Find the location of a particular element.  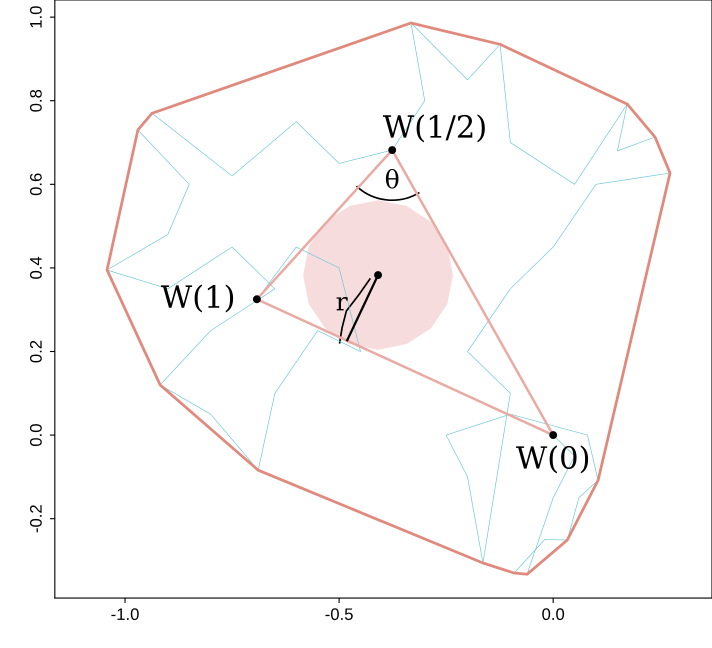

y-tick-label: 0.0 is located at coordinates (36, 435).